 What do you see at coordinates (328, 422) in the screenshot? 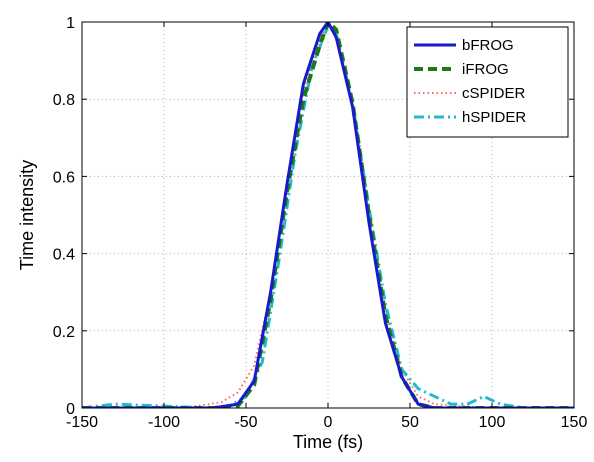
I see `x-tick-label: 0` at bounding box center [328, 422].